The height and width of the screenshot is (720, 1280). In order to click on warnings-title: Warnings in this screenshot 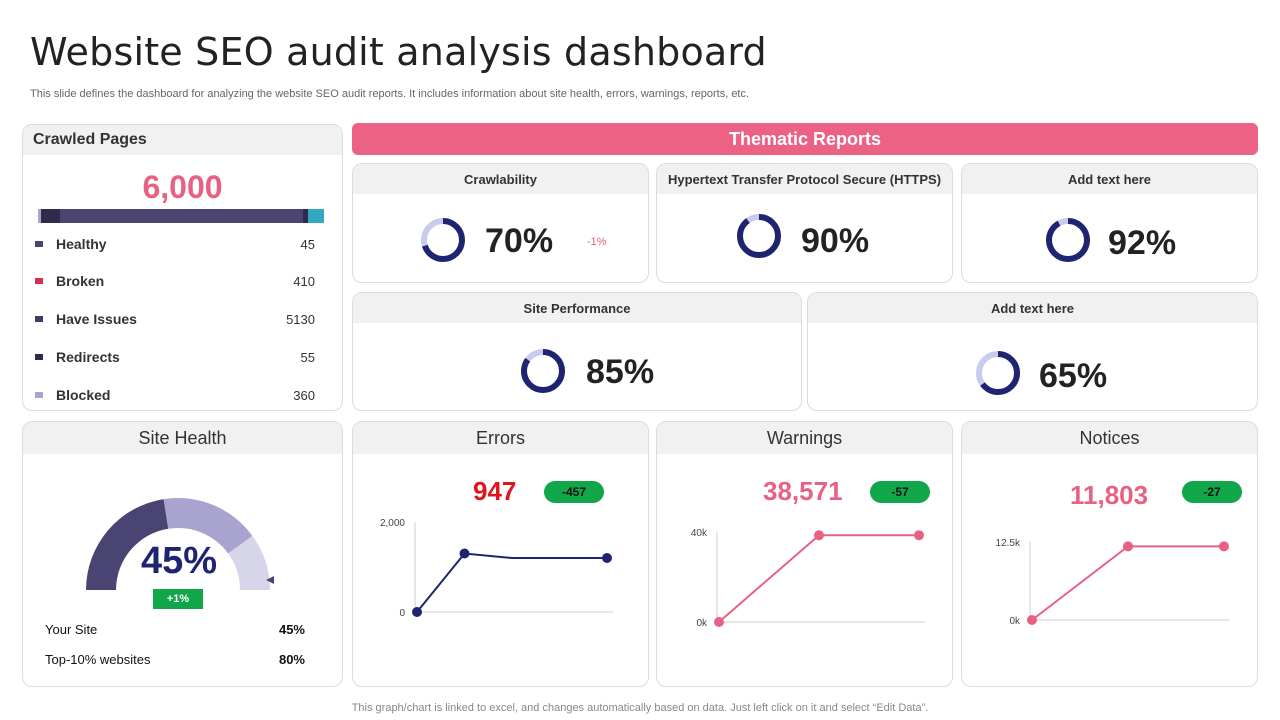, I will do `click(804, 438)`.